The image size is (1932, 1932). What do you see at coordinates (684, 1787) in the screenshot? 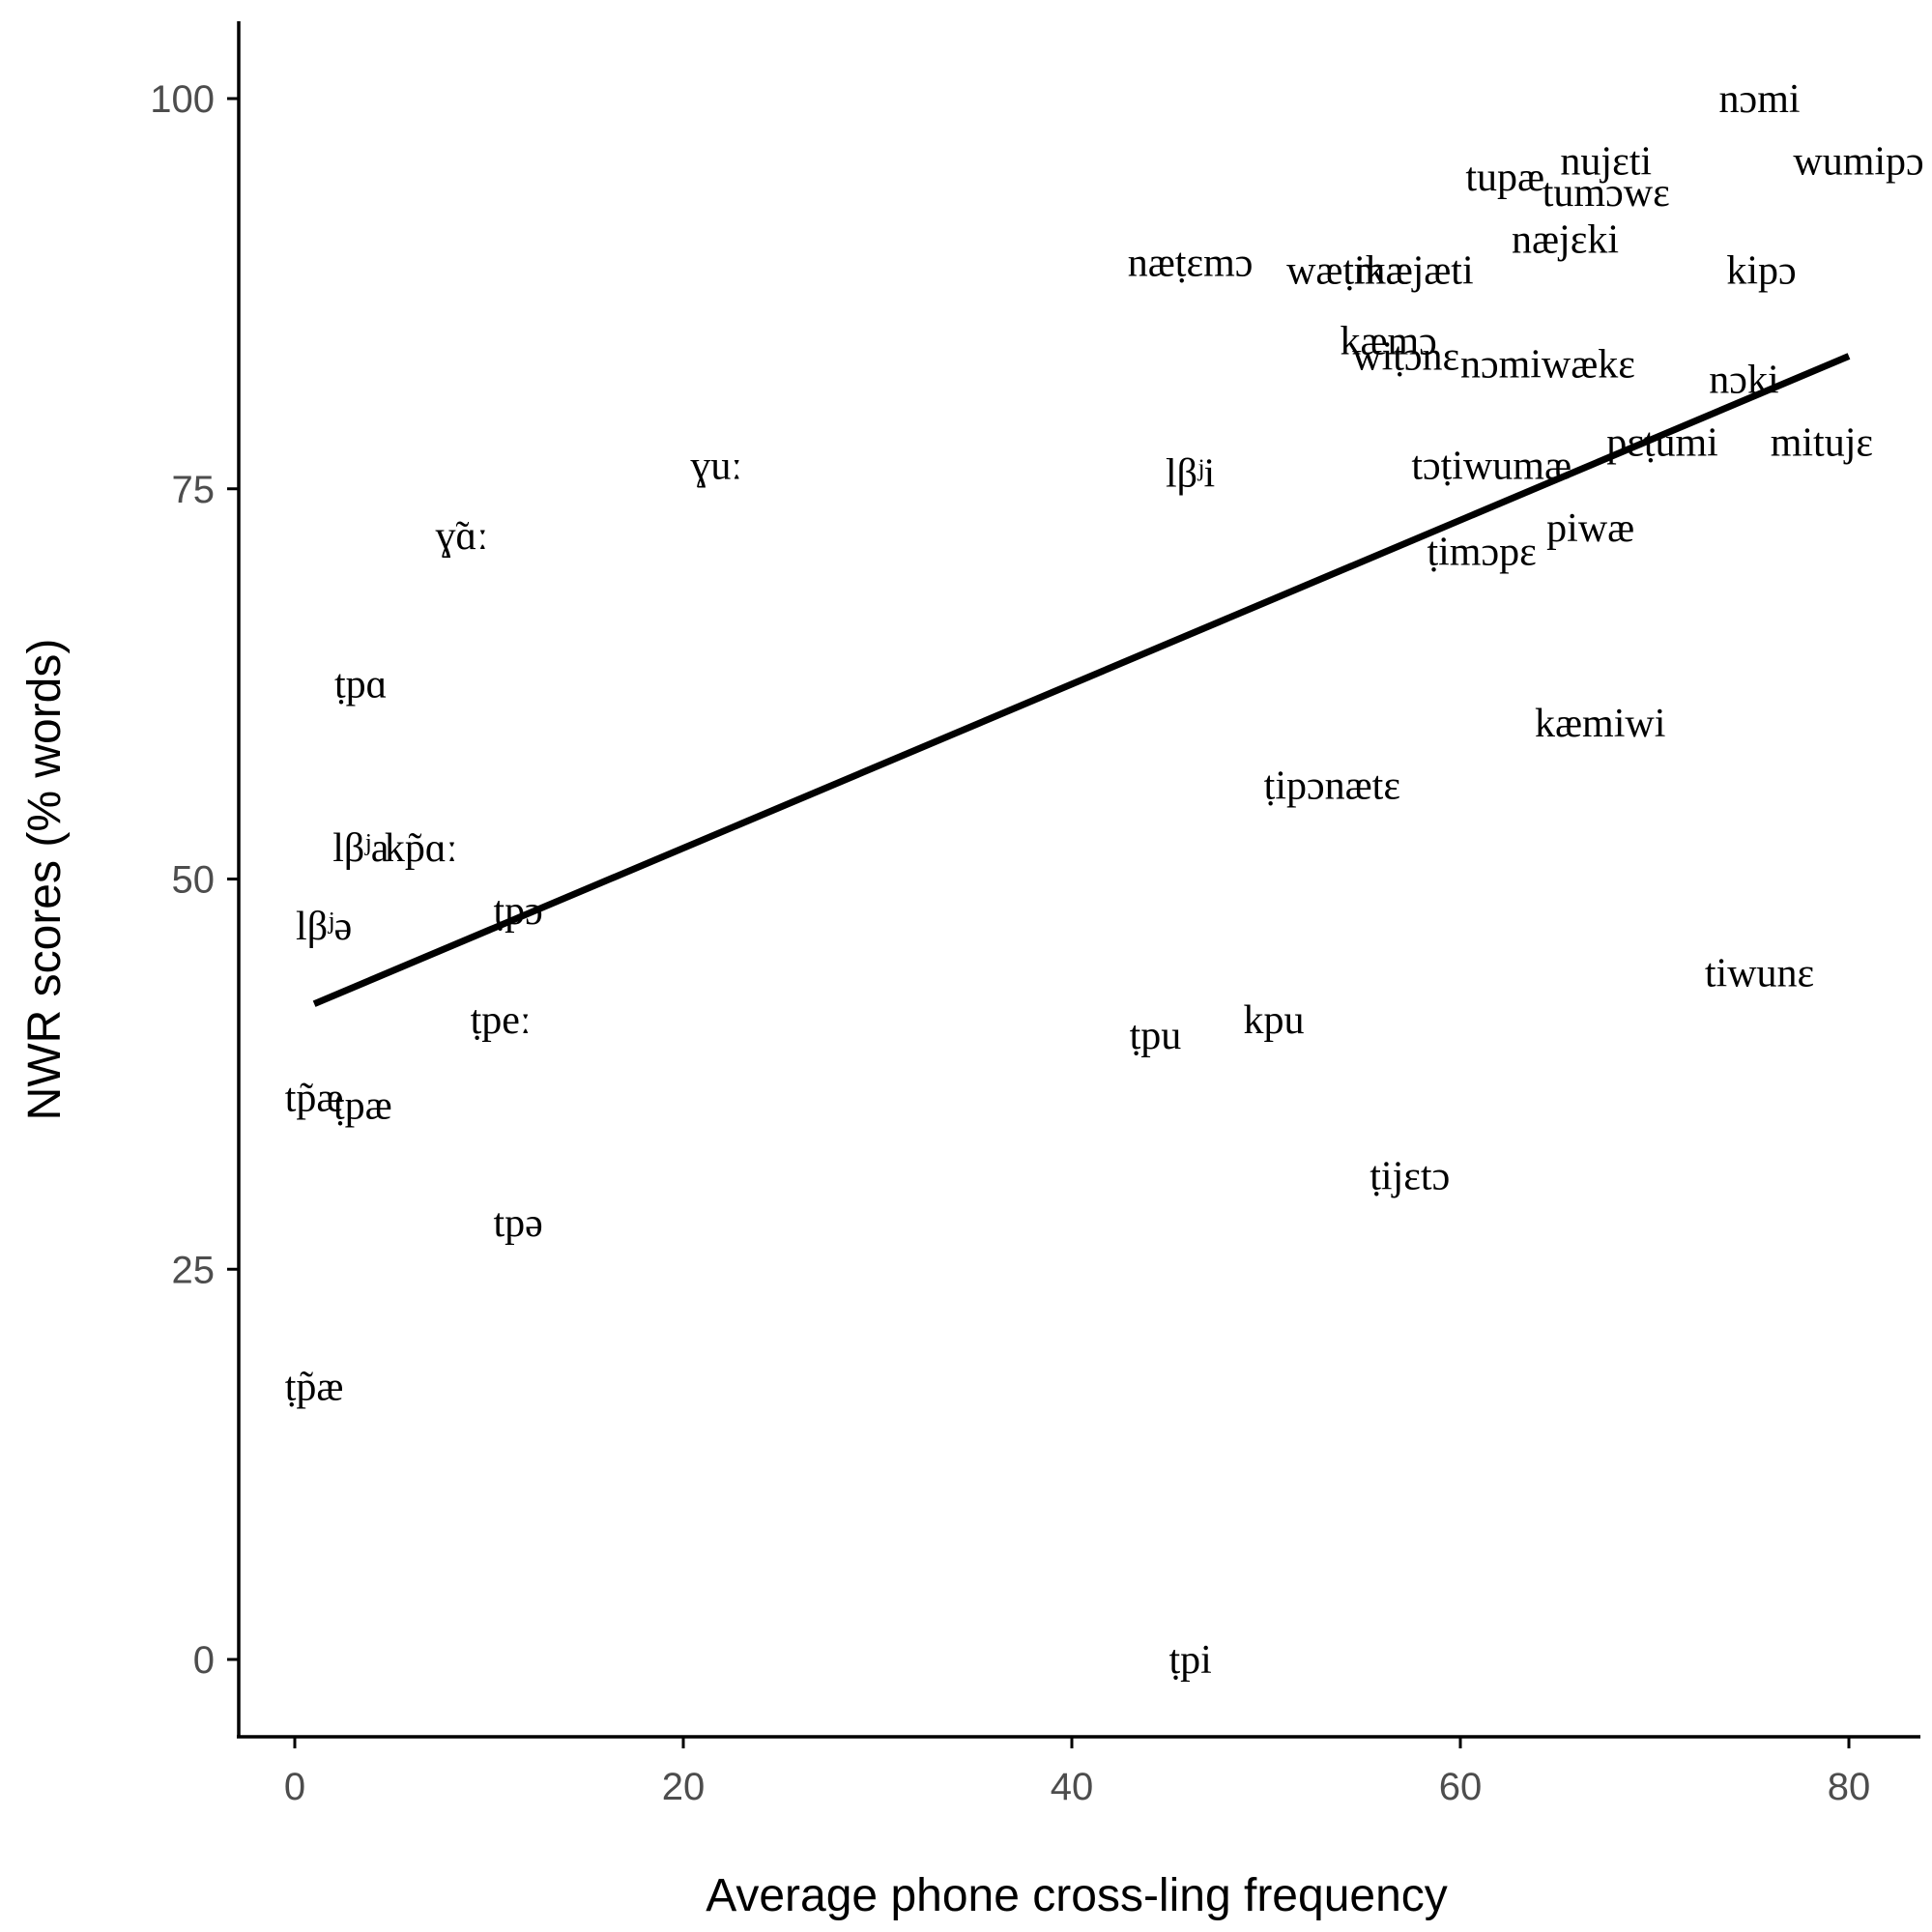
I see `x-tick-label: 20` at bounding box center [684, 1787].